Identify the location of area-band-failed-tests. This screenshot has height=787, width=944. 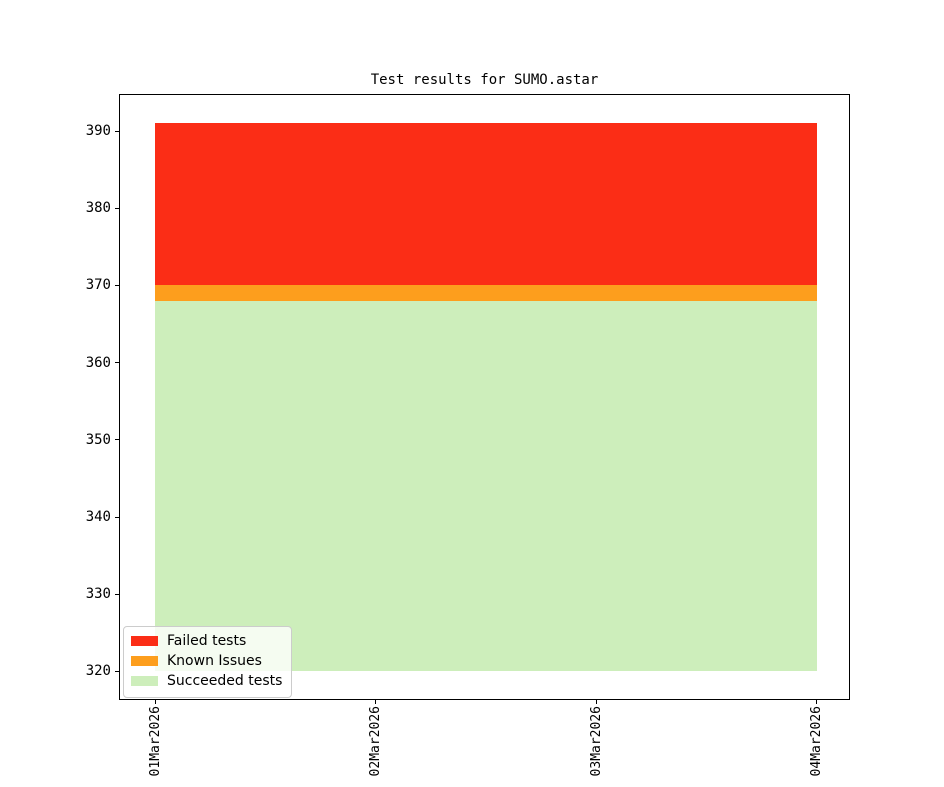
(486, 204).